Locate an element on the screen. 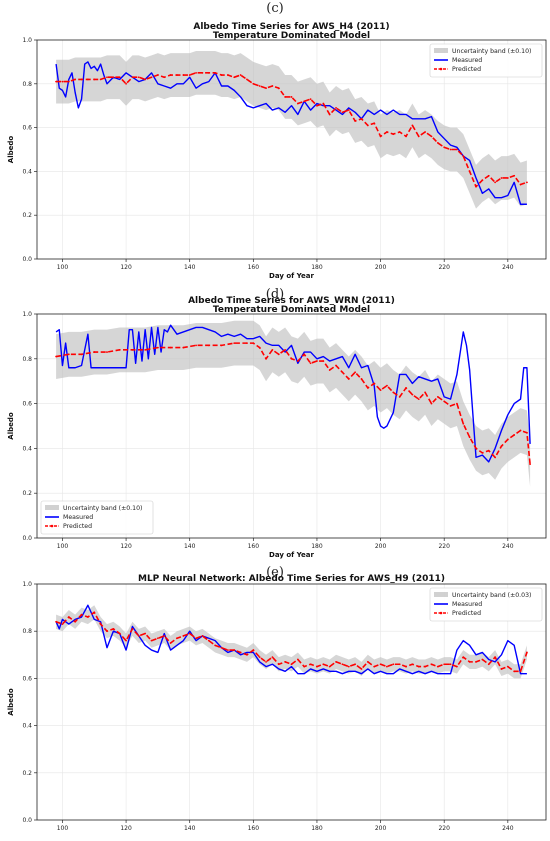 Image resolution: width=550 pixels, height=841 pixels. y-tick-label: 0.4 is located at coordinates (27, 726).